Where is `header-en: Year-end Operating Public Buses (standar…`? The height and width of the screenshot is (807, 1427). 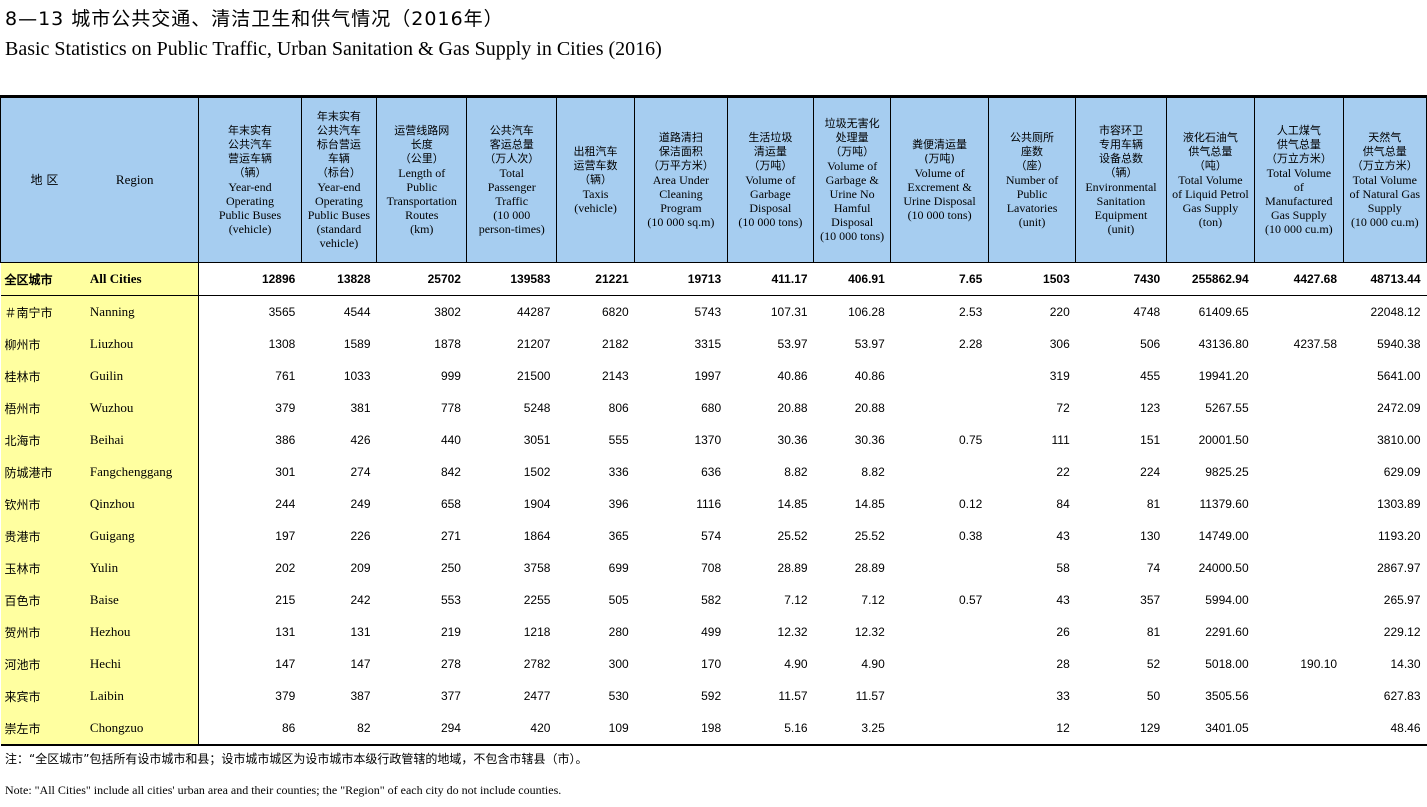
header-en: Year-end Operating Public Buses (standar… is located at coordinates (339, 215).